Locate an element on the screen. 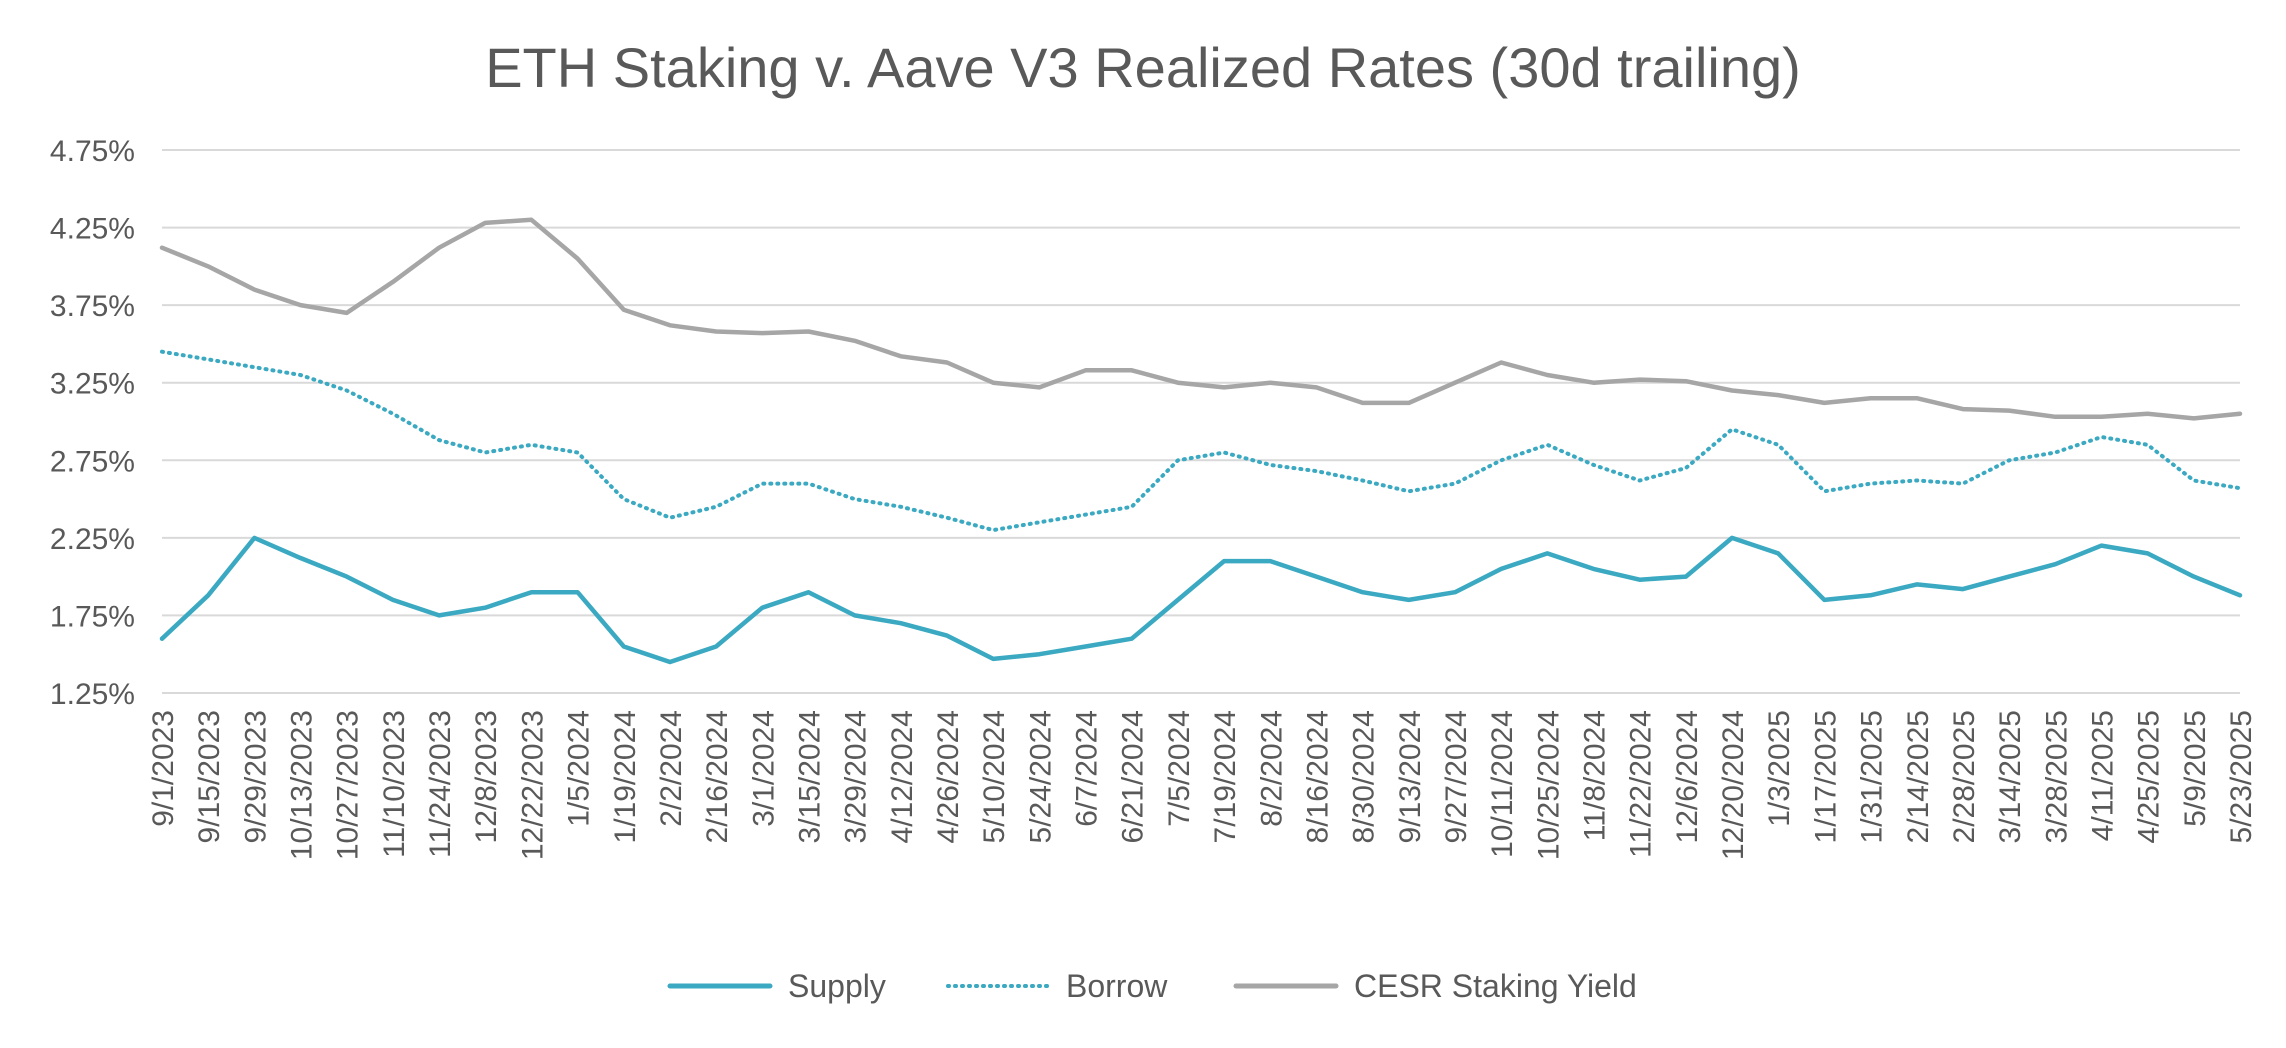 Image resolution: width=2286 pixels, height=1048 pixels. x-tick-label: 2/14/2025 is located at coordinates (1918, 776).